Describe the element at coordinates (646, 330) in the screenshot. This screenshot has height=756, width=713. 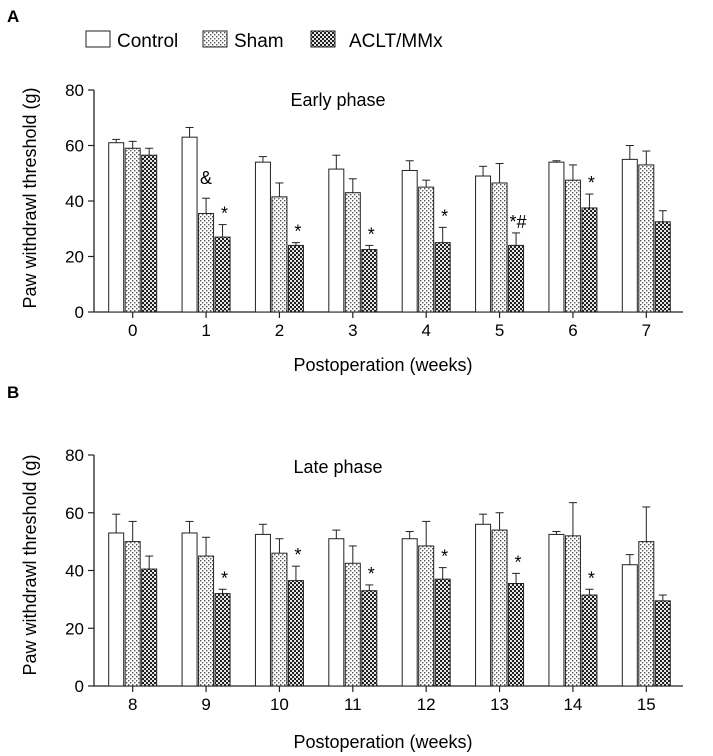
I see `x-tick-label: 7` at that location.